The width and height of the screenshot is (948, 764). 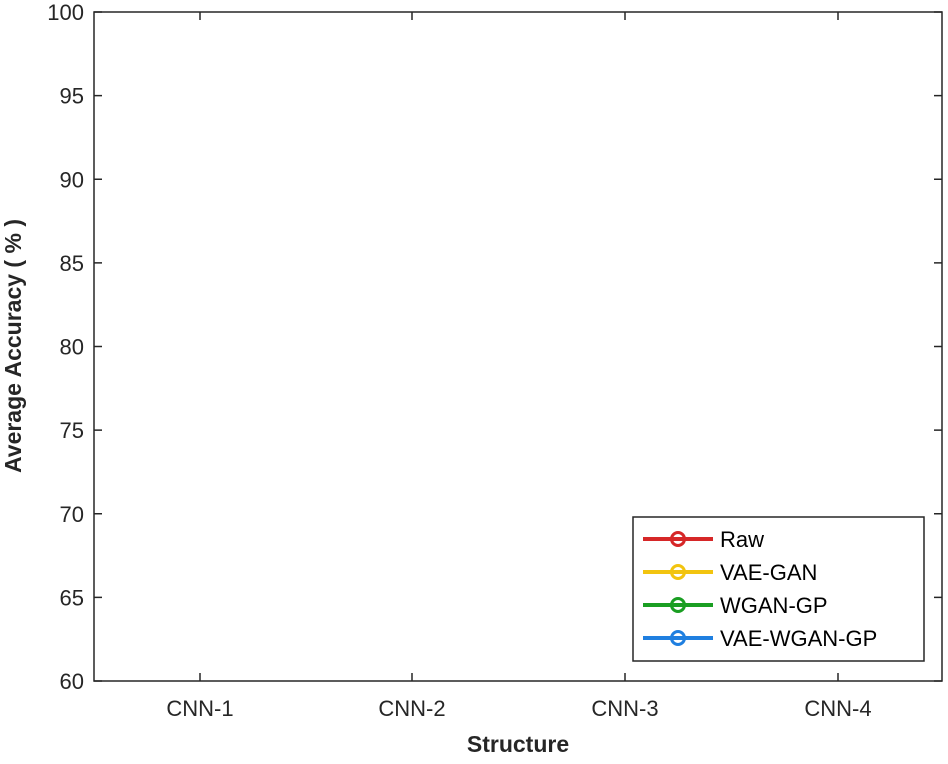 What do you see at coordinates (72, 347) in the screenshot?
I see `y-tick-label: 80` at bounding box center [72, 347].